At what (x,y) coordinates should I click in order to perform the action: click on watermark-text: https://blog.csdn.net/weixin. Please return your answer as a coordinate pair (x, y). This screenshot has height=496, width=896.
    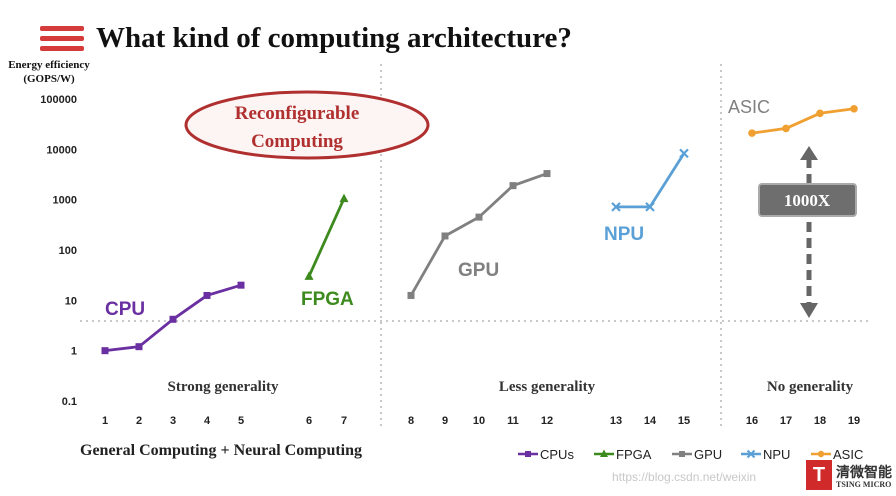
    Looking at the image, I should click on (684, 477).